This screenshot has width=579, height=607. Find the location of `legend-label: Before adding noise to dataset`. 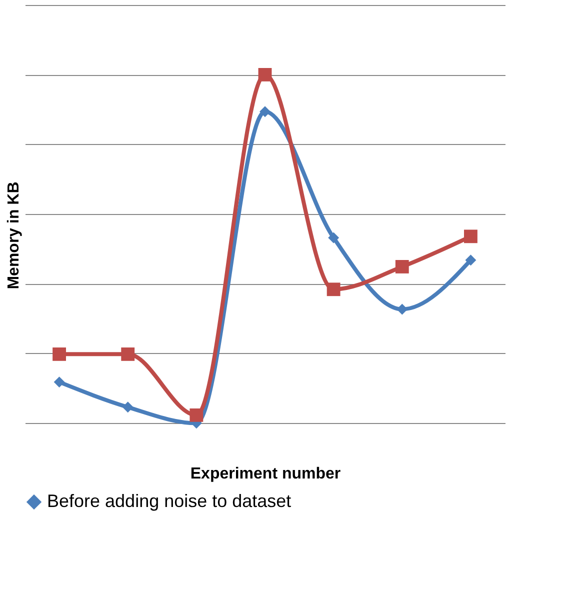

legend-label: Before adding noise to dataset is located at coordinates (169, 501).